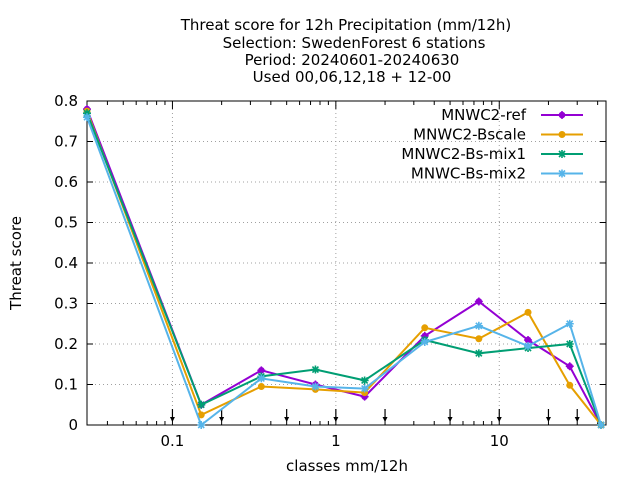  Describe the element at coordinates (354, 43) in the screenshot. I see `title-line-2: Selection: SwedenForest 6 stations` at that location.